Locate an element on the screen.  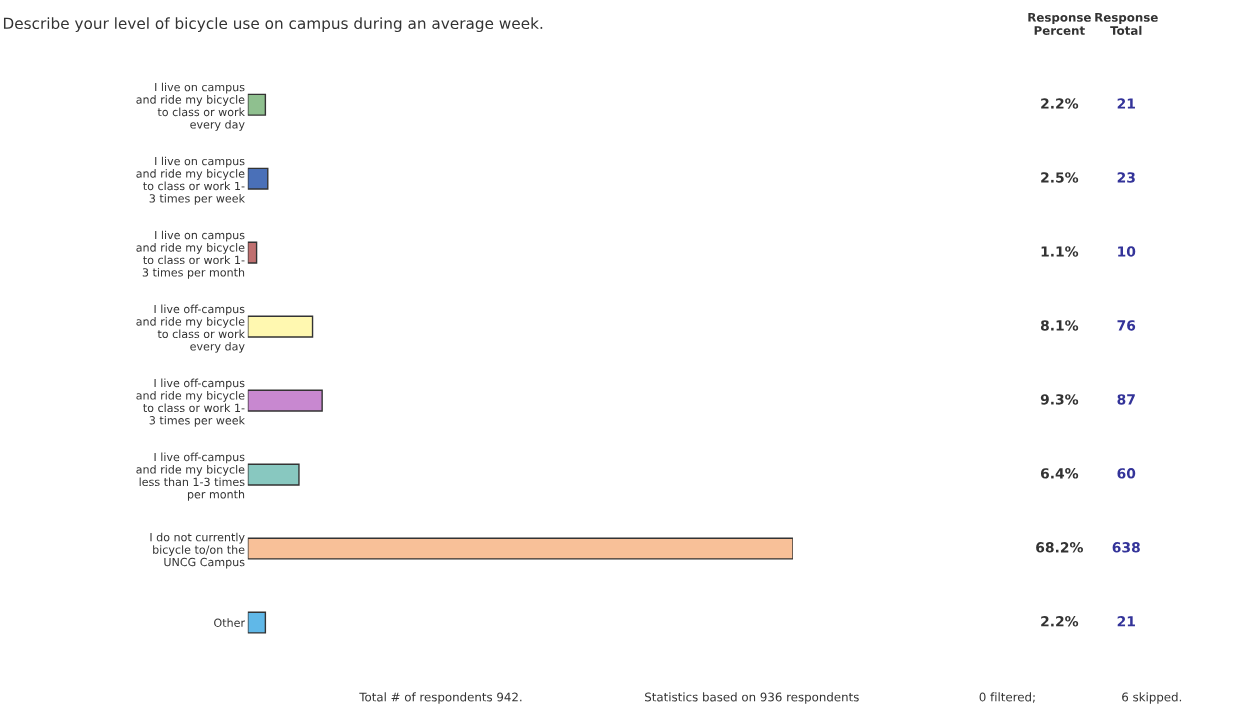
y-tick-label: I live off-campus and ride my bicycle to class or work 1- 3 times per week is located at coordinates (190, 402).